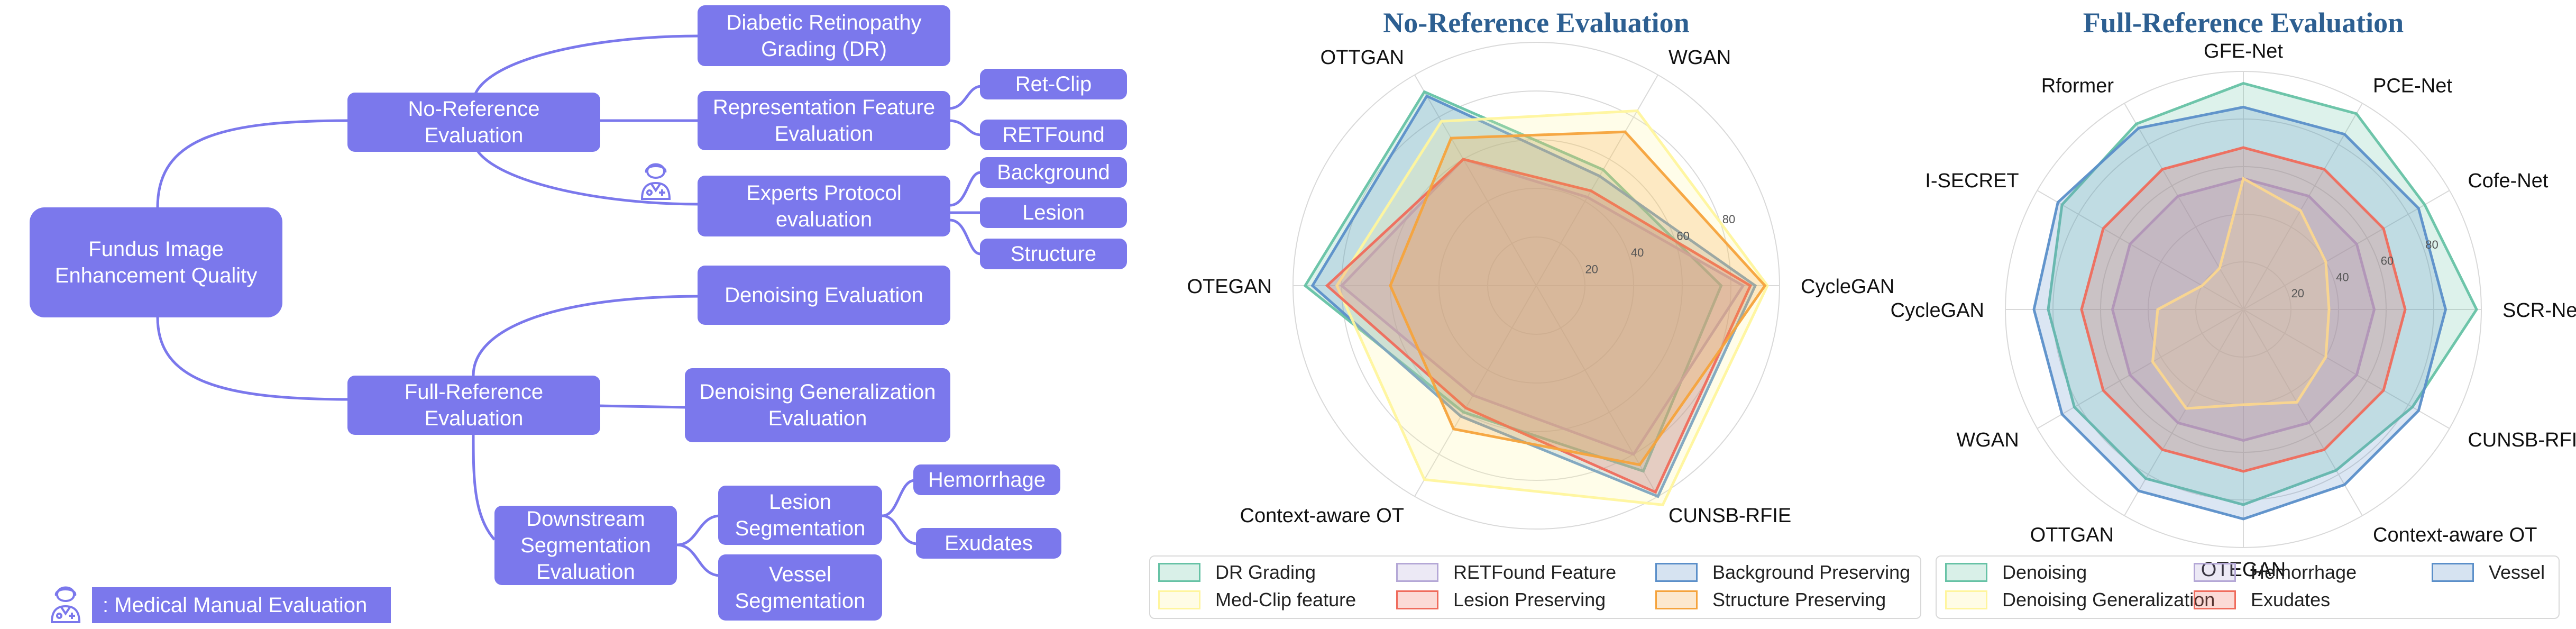 The width and height of the screenshot is (2576, 629). Describe the element at coordinates (824, 36) in the screenshot. I see `dr-grading-node: Diabetic Retinopathy Grading (DR)` at that location.